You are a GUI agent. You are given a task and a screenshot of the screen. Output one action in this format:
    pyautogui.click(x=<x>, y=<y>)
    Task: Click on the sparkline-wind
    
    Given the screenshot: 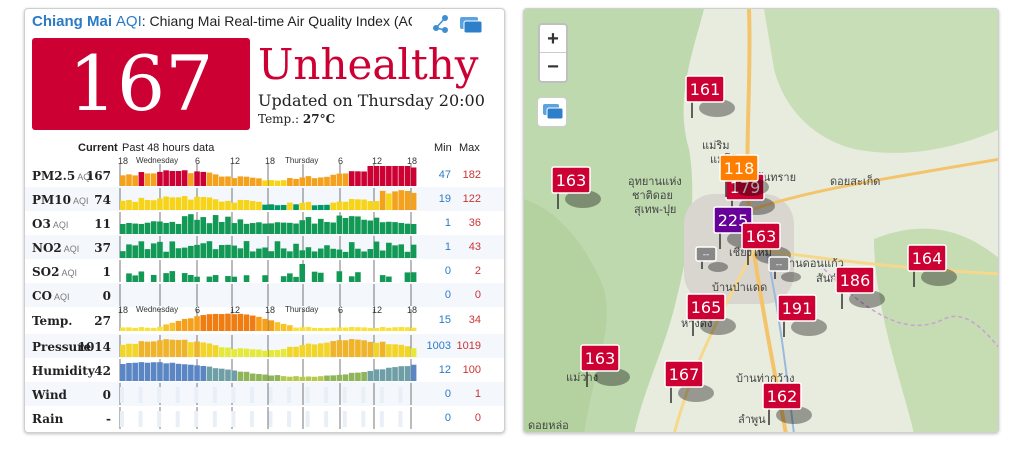 What is the action you would take?
    pyautogui.click(x=268, y=394)
    